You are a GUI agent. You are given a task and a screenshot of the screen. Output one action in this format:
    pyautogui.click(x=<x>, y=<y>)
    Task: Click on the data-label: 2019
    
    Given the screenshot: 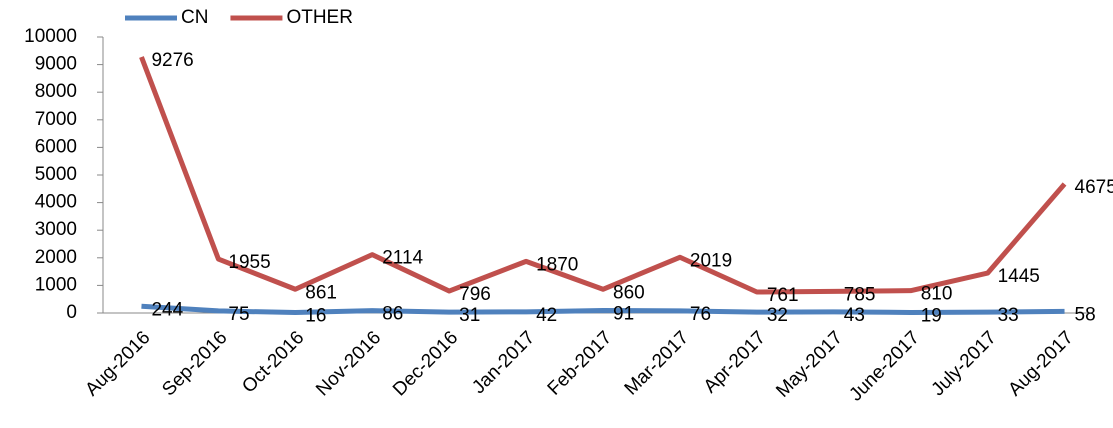 What is the action you would take?
    pyautogui.click(x=711, y=260)
    